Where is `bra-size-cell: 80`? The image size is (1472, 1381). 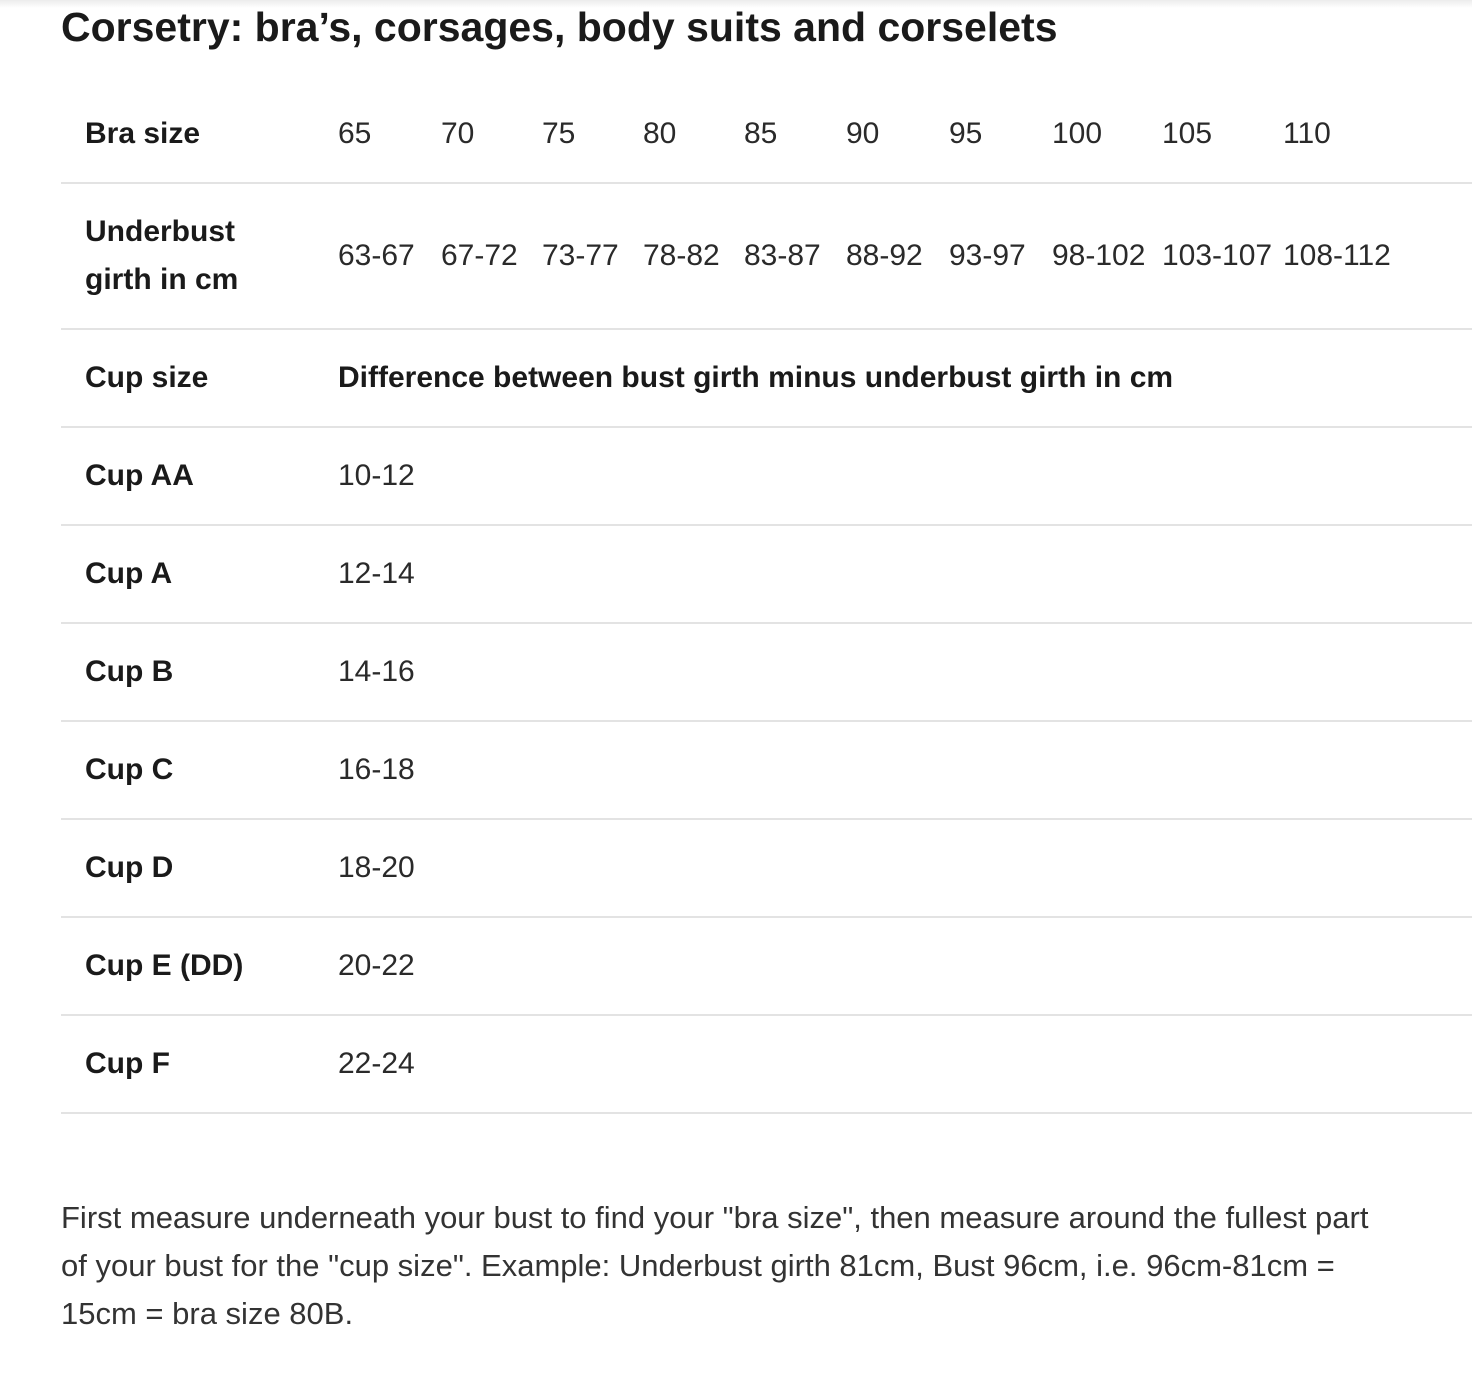
bra-size-cell: 80 is located at coordinates (693, 135).